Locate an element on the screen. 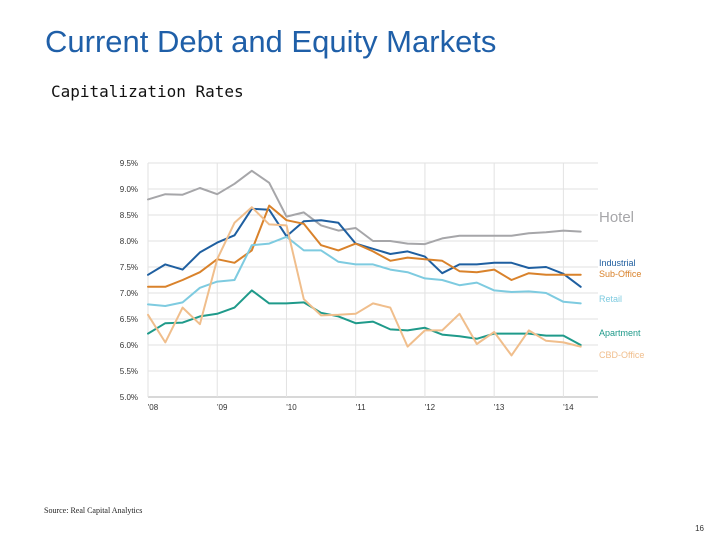 This screenshot has height=540, width=720. y-tick-label: 8.0% is located at coordinates (129, 241).